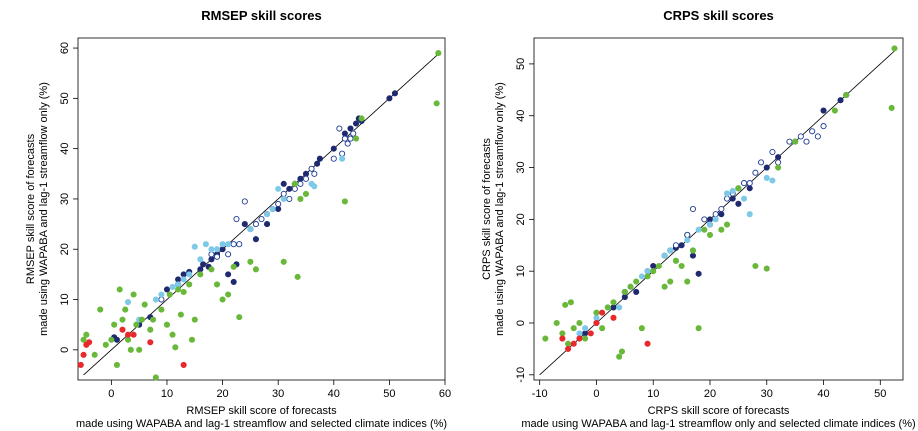 Image resolution: width=918 pixels, height=431 pixels. What do you see at coordinates (540, 394) in the screenshot?
I see `x-tick-label: -10` at bounding box center [540, 394].